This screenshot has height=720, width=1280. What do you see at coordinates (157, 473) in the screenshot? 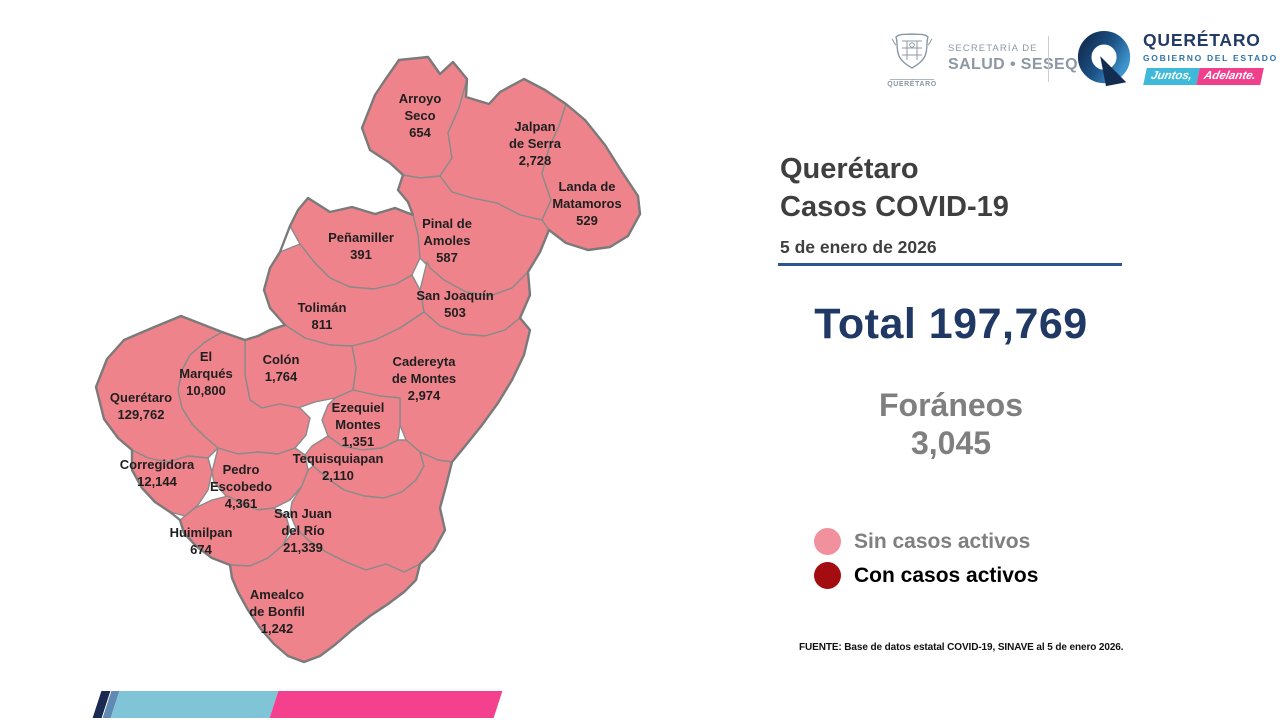
I see `label-corregidora: Corregidora 12,144` at bounding box center [157, 473].